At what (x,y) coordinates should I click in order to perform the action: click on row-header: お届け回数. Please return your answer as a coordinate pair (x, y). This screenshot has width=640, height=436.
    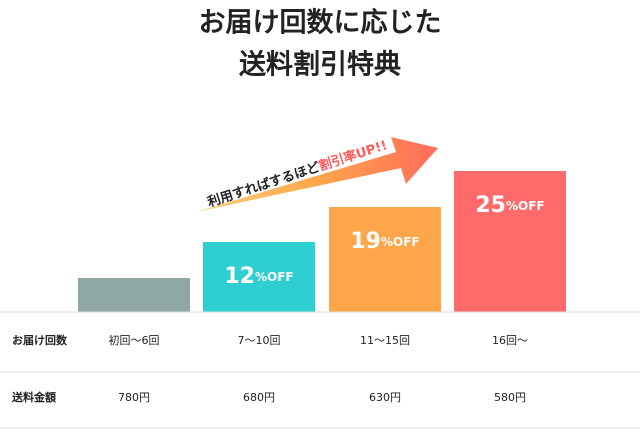
    Looking at the image, I should click on (40, 340).